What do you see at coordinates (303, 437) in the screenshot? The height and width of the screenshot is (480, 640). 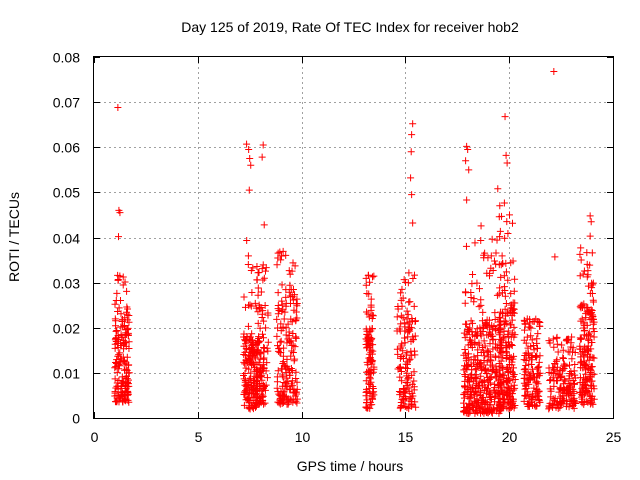 I see `x-tick-label: 10` at bounding box center [303, 437].